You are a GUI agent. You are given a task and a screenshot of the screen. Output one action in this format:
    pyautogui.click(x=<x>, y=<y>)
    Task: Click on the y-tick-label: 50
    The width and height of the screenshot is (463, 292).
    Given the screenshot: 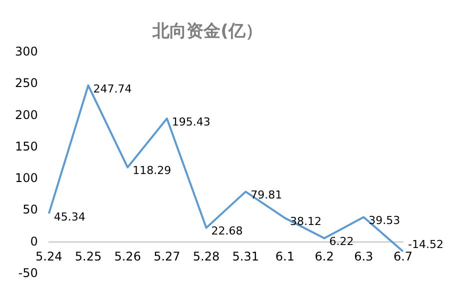 What is the action you would take?
    pyautogui.click(x=30, y=209)
    